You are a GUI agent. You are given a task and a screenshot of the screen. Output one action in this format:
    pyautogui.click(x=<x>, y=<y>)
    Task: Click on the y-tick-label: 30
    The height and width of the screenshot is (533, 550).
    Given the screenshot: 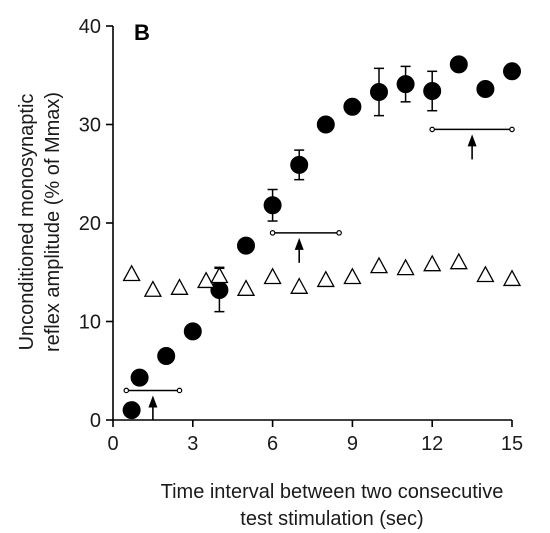 What is the action you would take?
    pyautogui.click(x=90, y=126)
    